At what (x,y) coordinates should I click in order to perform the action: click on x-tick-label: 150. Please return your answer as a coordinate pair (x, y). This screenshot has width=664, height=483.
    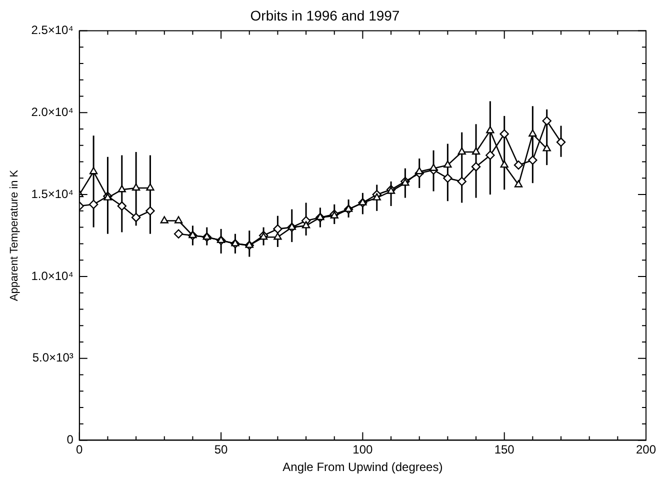
    Looking at the image, I should click on (504, 449).